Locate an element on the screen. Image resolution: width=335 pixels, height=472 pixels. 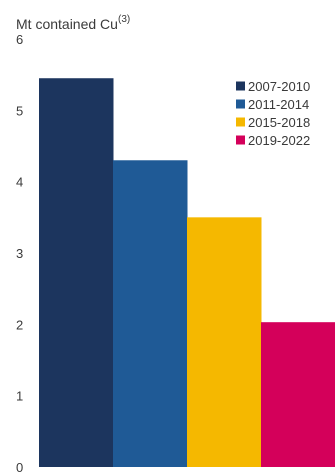
legend-label: 2007-2010 is located at coordinates (279, 86).